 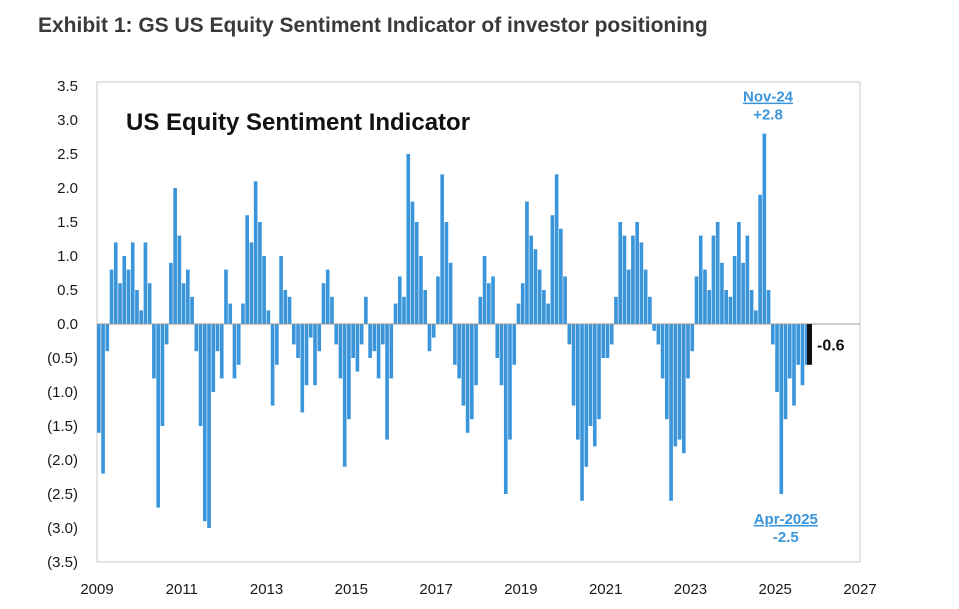 I want to click on annotations: Nov-24+2.8 Apr-2025-2.5, so click(x=780, y=317).